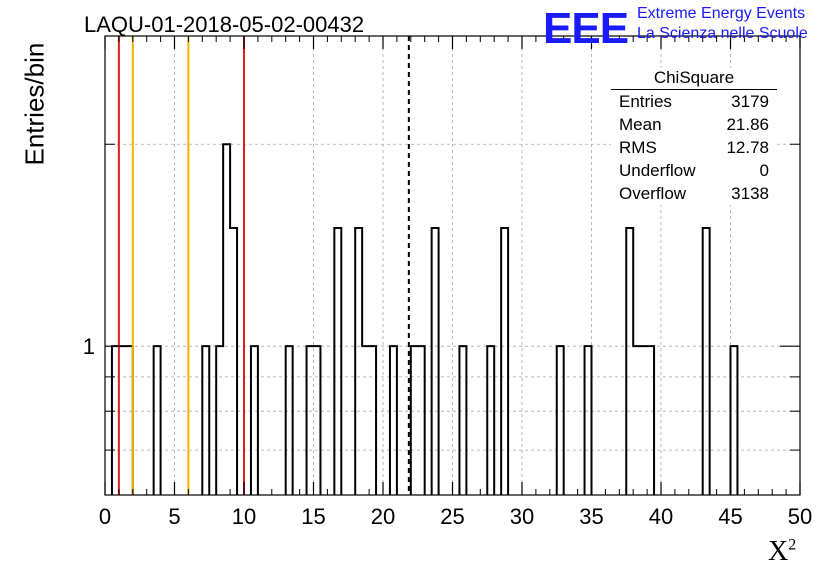 The width and height of the screenshot is (836, 572). Describe the element at coordinates (747, 147) in the screenshot. I see `stats-value: 12.78` at that location.